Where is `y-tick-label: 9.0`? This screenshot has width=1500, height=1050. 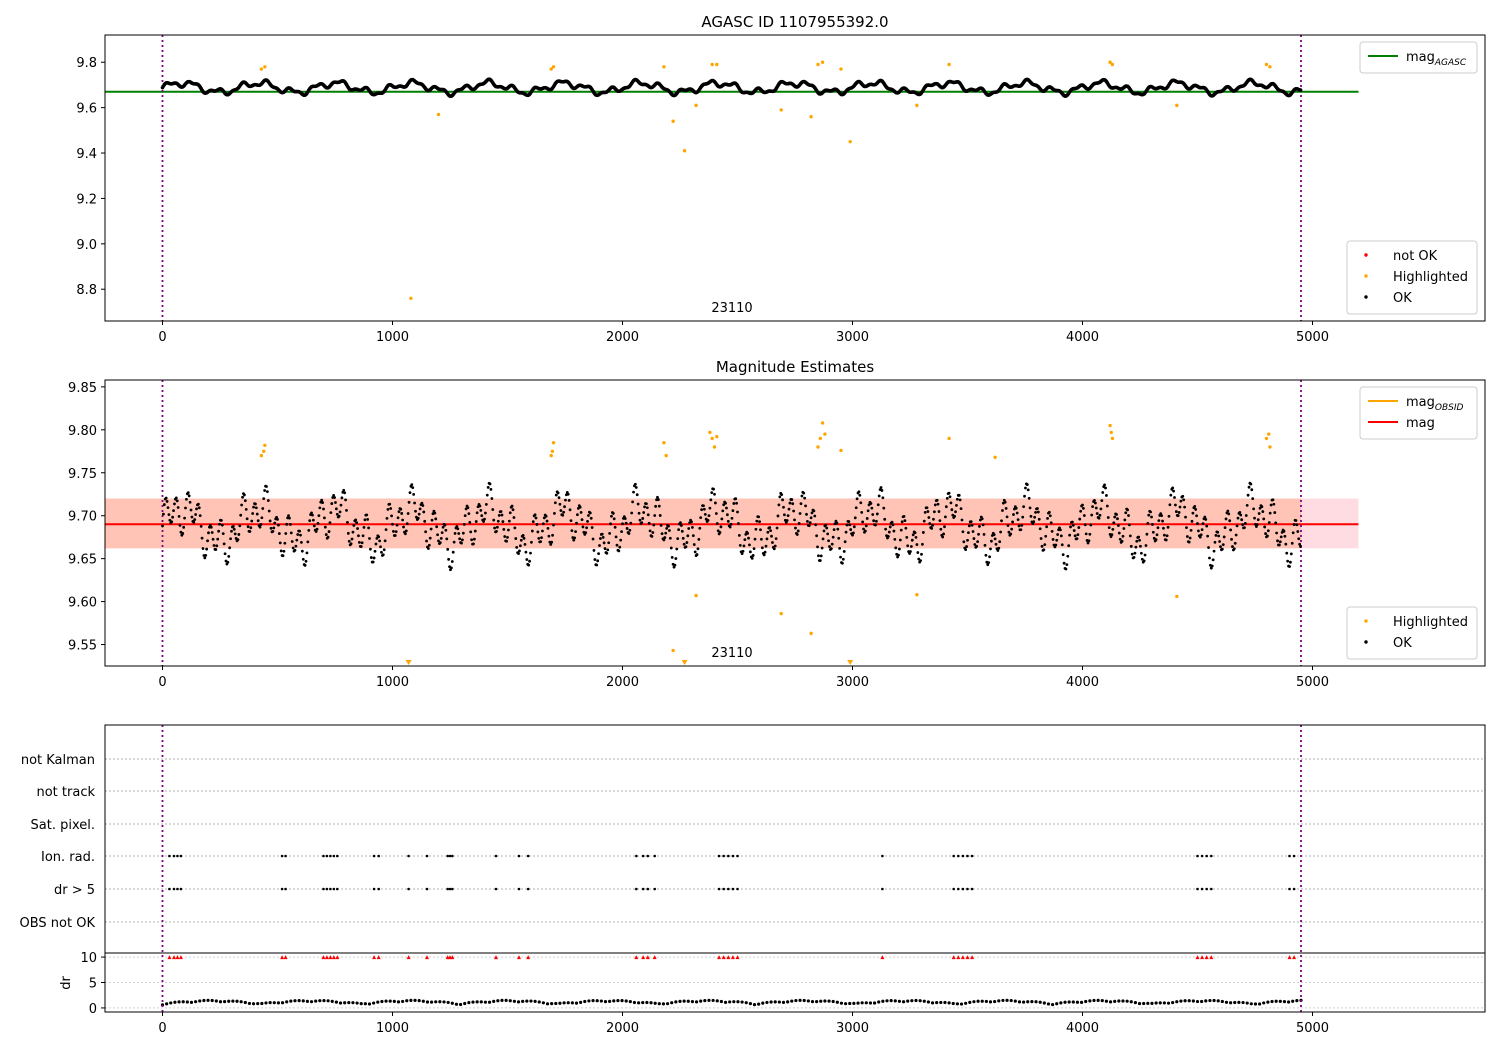 y-tick-label: 9.0 is located at coordinates (86, 245).